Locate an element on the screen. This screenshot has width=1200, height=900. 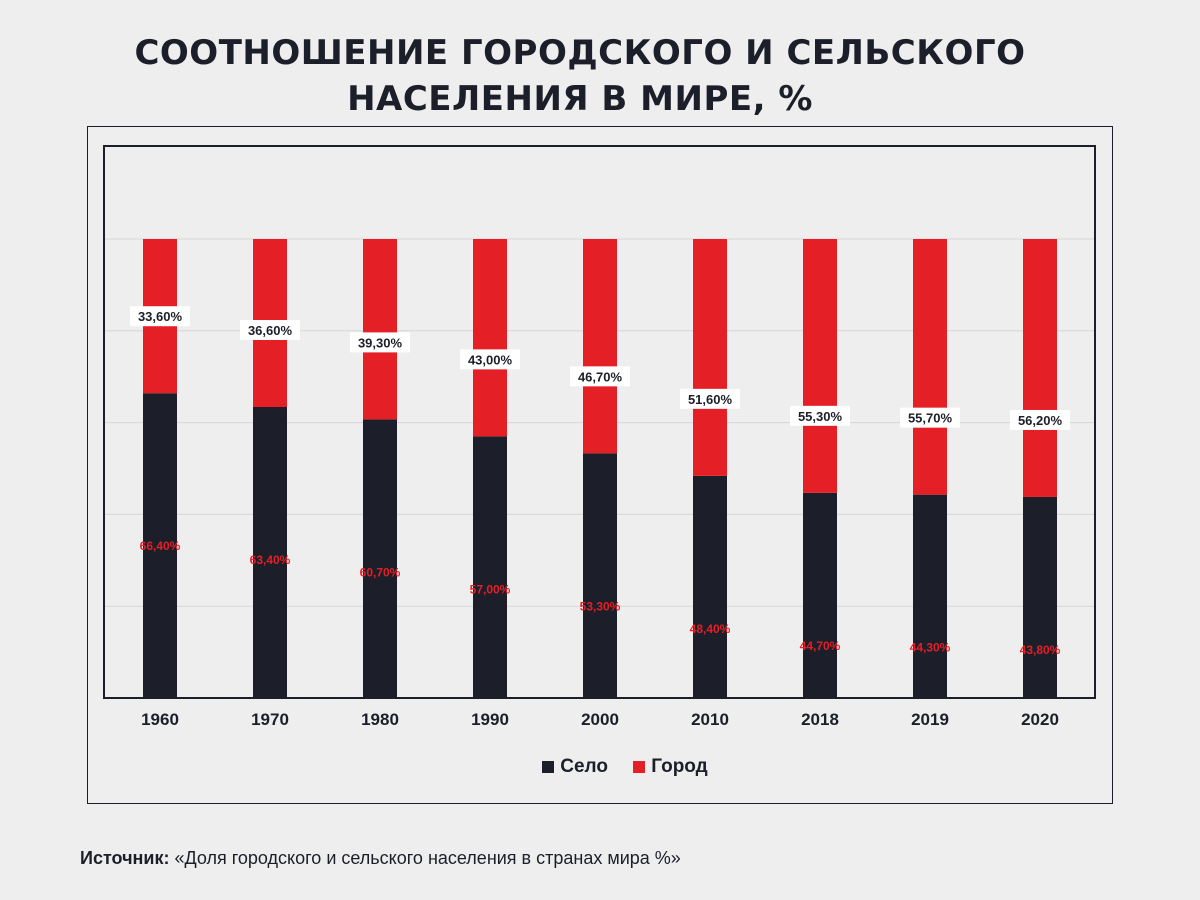
data-label-selo: 43,80% is located at coordinates (1040, 650).